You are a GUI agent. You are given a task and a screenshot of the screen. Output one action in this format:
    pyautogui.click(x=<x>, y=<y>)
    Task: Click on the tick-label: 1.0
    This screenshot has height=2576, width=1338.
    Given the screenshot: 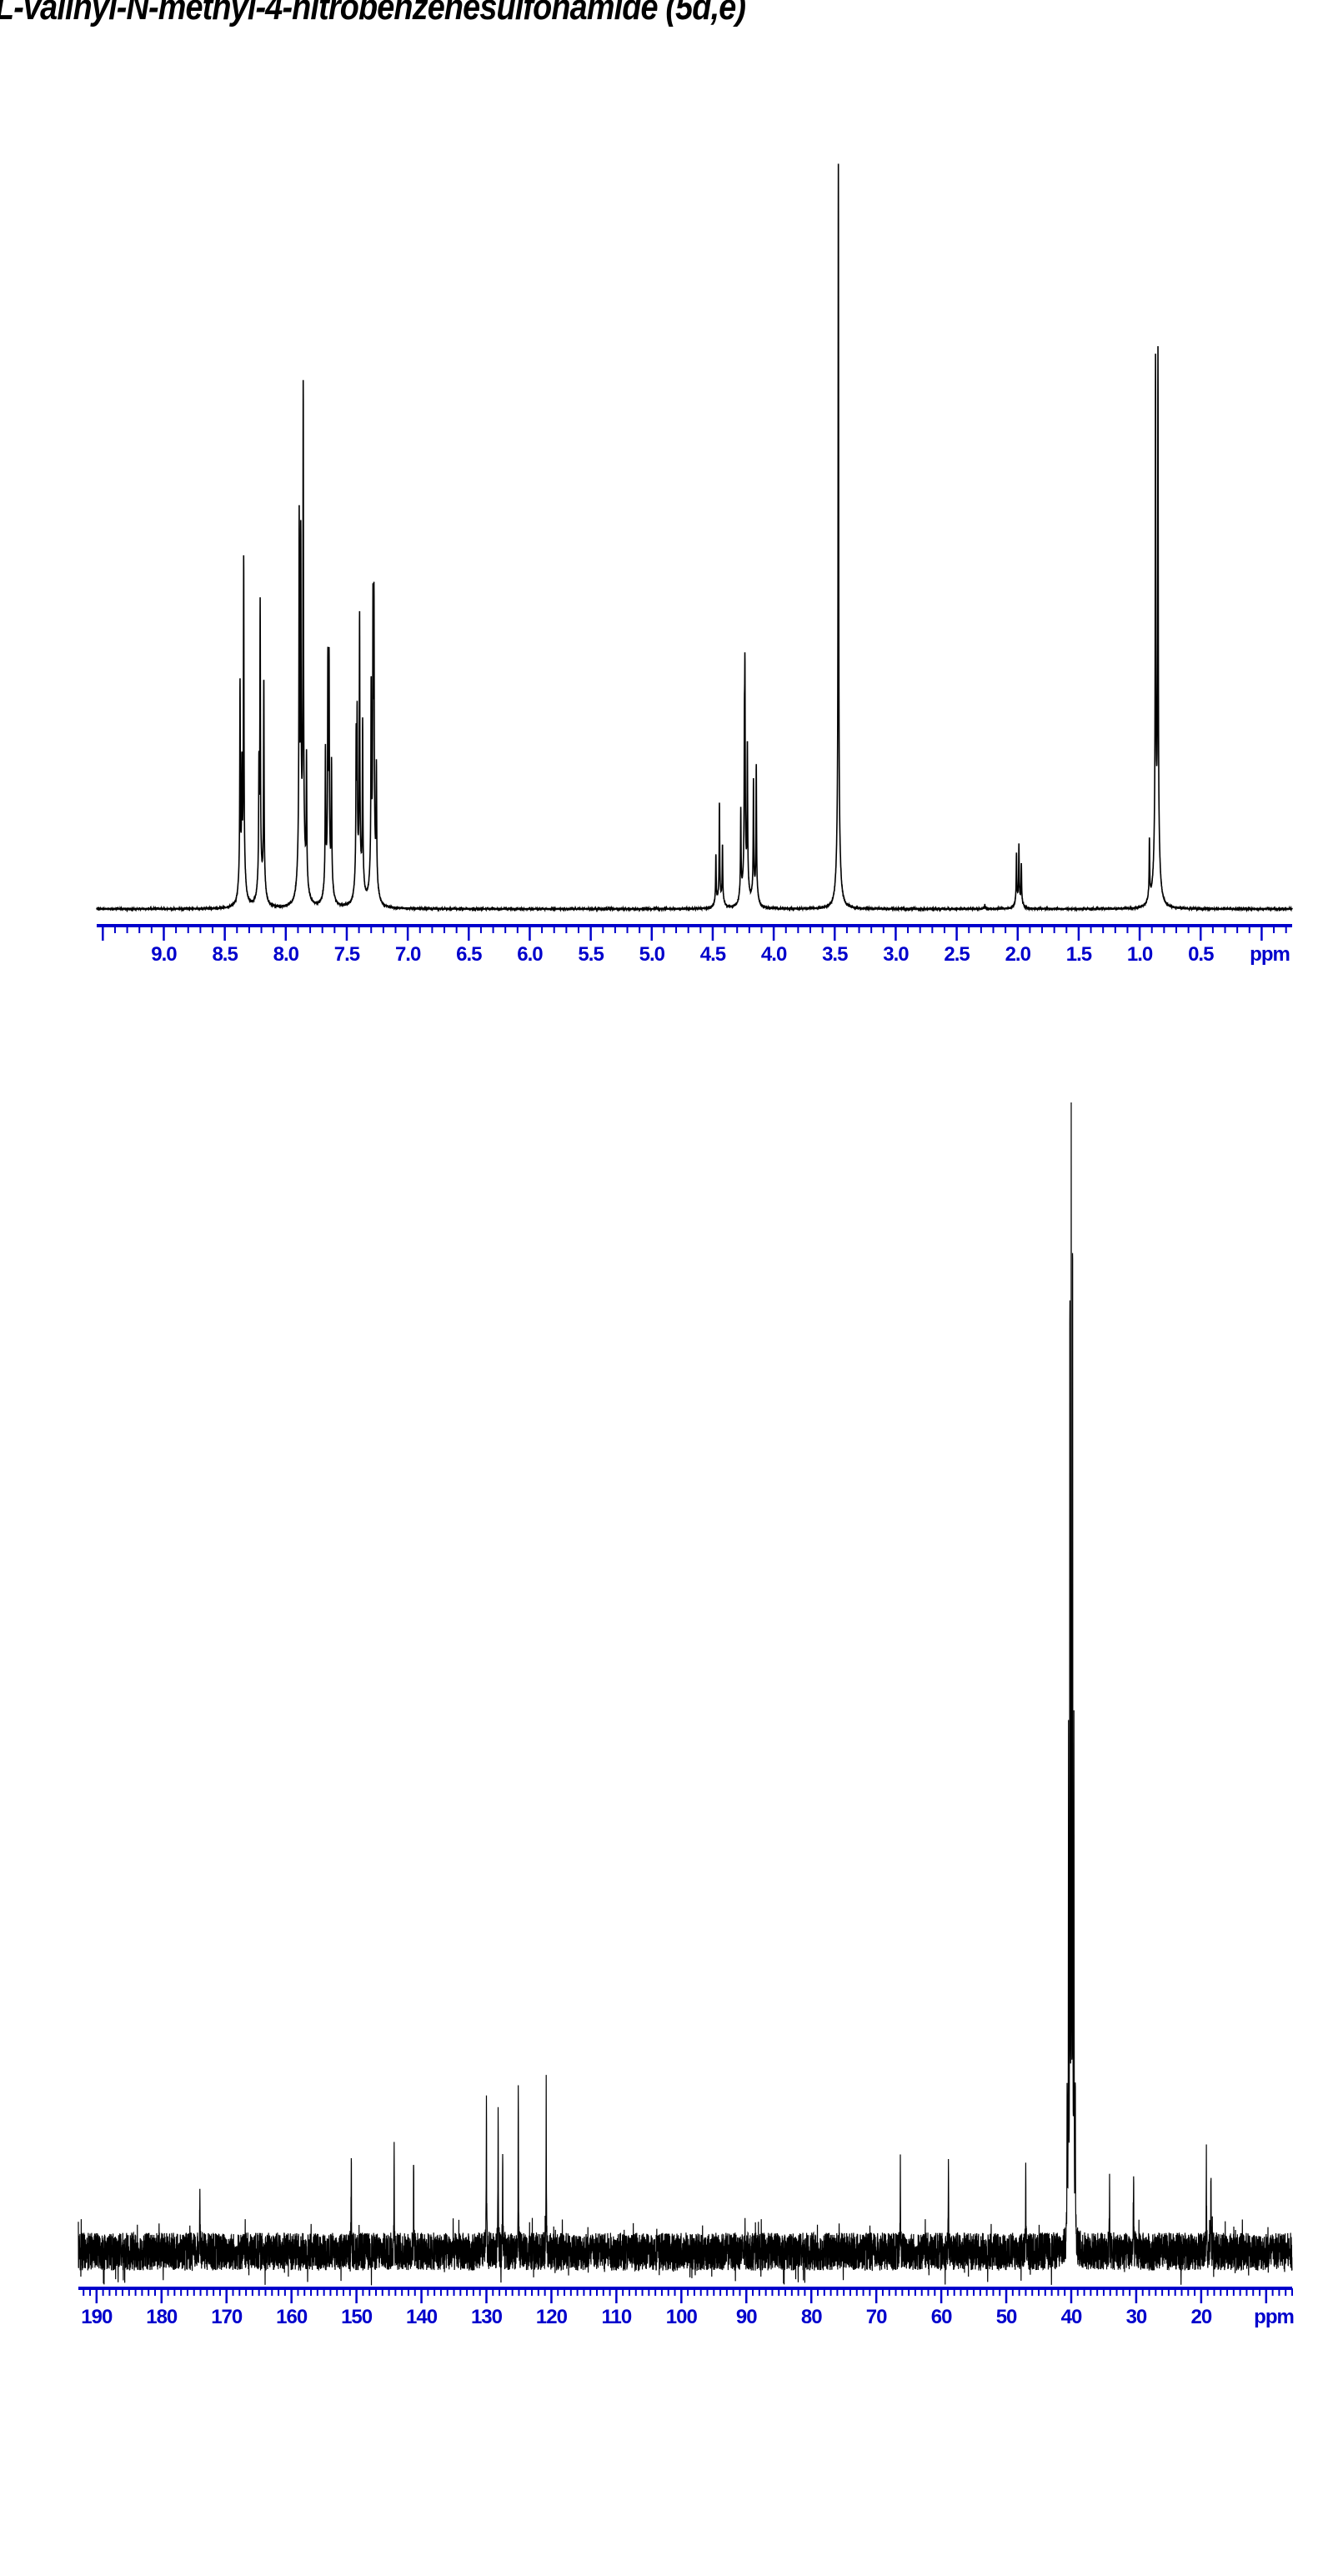 What is the action you would take?
    pyautogui.click(x=1140, y=954)
    